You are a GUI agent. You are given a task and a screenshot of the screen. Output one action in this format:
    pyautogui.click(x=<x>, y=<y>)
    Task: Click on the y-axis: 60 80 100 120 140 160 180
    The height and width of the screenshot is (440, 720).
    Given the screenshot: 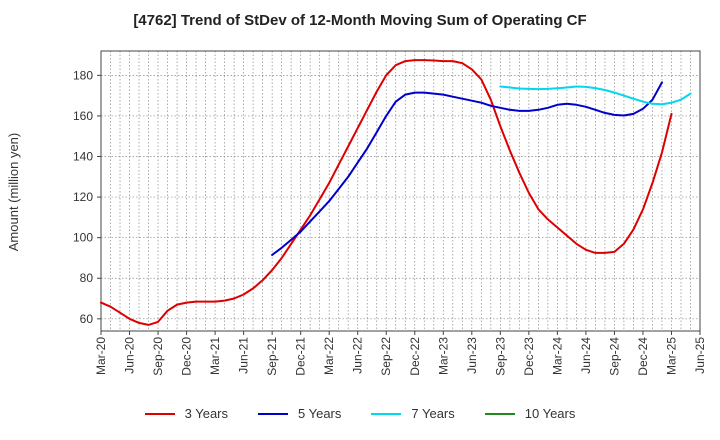 What is the action you would take?
    pyautogui.click(x=87, y=197)
    